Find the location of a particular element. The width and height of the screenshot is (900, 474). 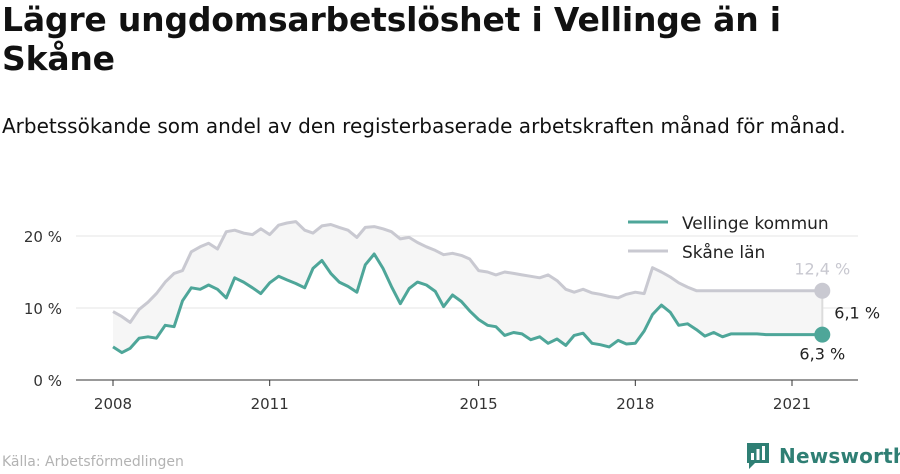

newsworthy-logo-icon is located at coordinates (758, 456).